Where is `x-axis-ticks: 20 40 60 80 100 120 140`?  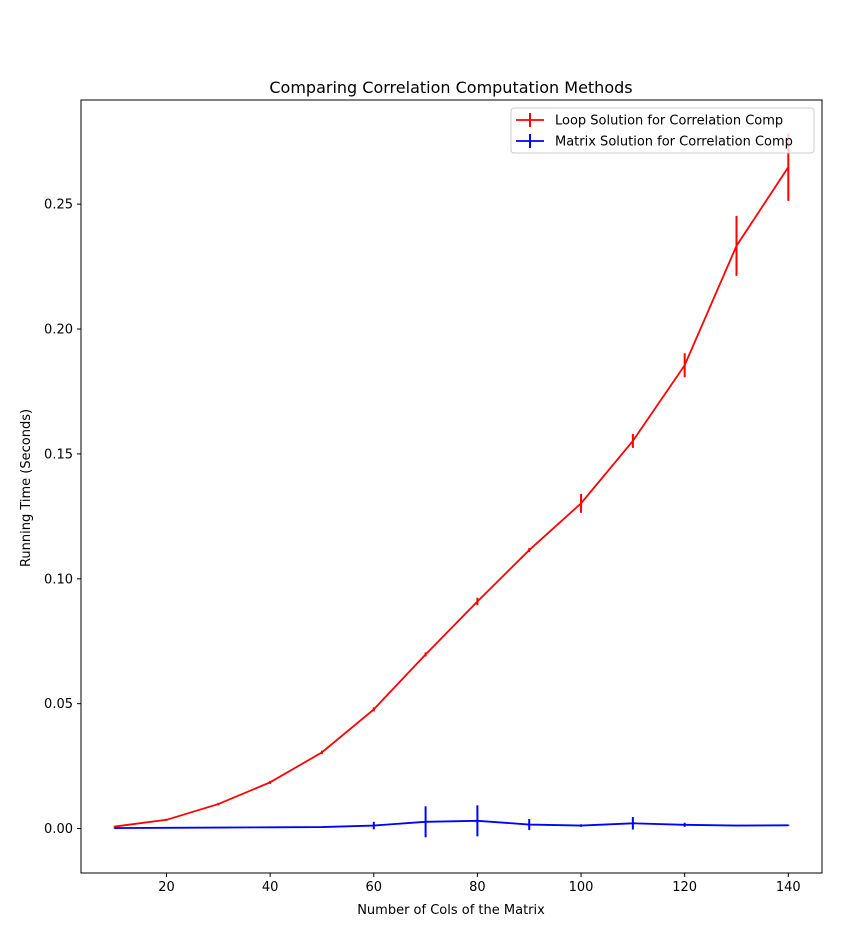
x-axis-ticks: 20 40 60 80 100 120 140 is located at coordinates (479, 884).